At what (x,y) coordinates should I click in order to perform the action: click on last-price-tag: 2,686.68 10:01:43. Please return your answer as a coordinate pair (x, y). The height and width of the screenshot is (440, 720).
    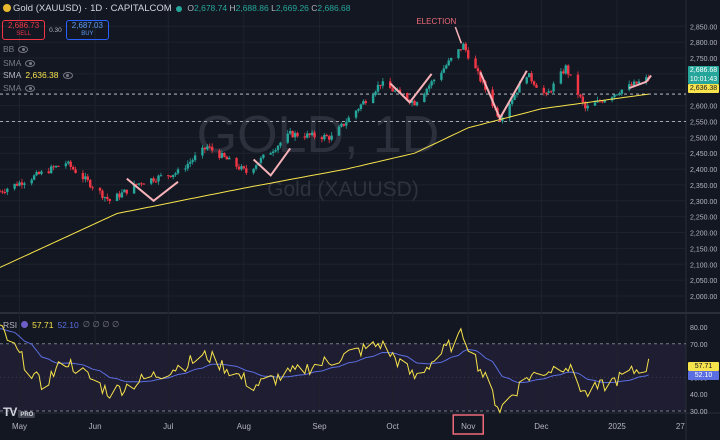
    Looking at the image, I should click on (703, 75).